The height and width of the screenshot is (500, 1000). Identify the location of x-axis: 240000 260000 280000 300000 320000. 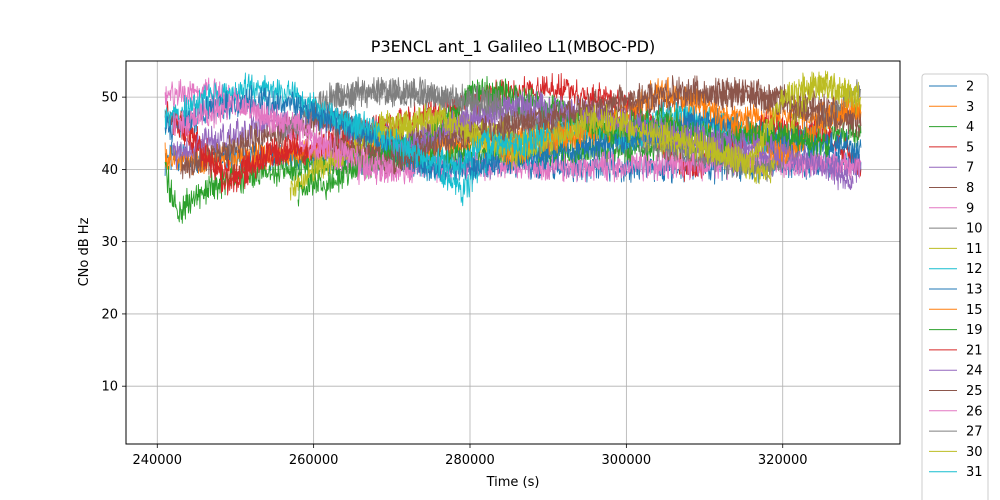
(470, 456).